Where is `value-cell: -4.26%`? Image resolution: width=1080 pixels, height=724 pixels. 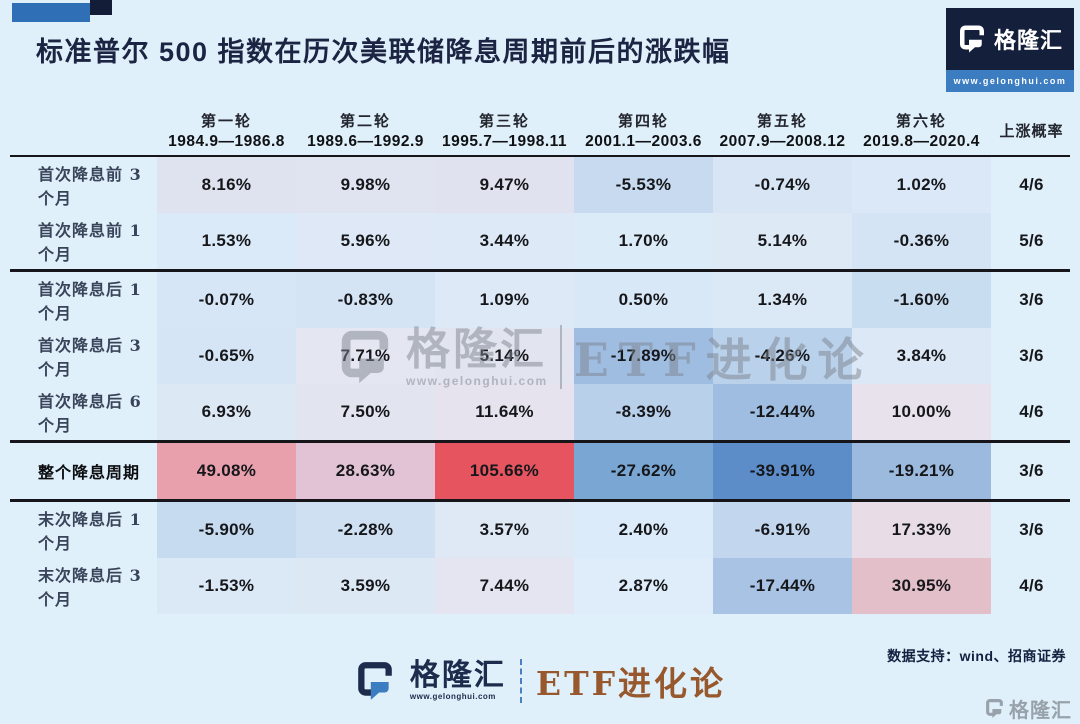
value-cell: -4.26% is located at coordinates (782, 356).